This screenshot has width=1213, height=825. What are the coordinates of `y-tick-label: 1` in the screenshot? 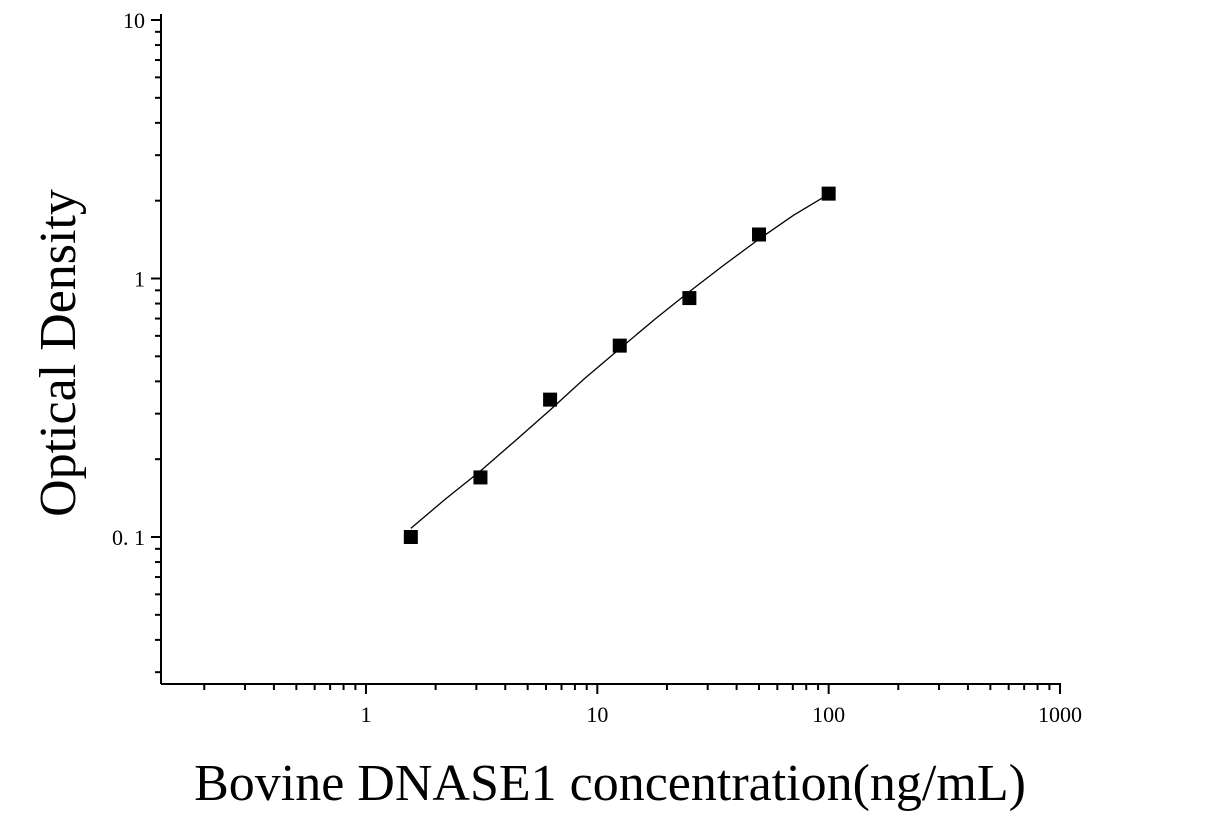 It's located at (139, 279).